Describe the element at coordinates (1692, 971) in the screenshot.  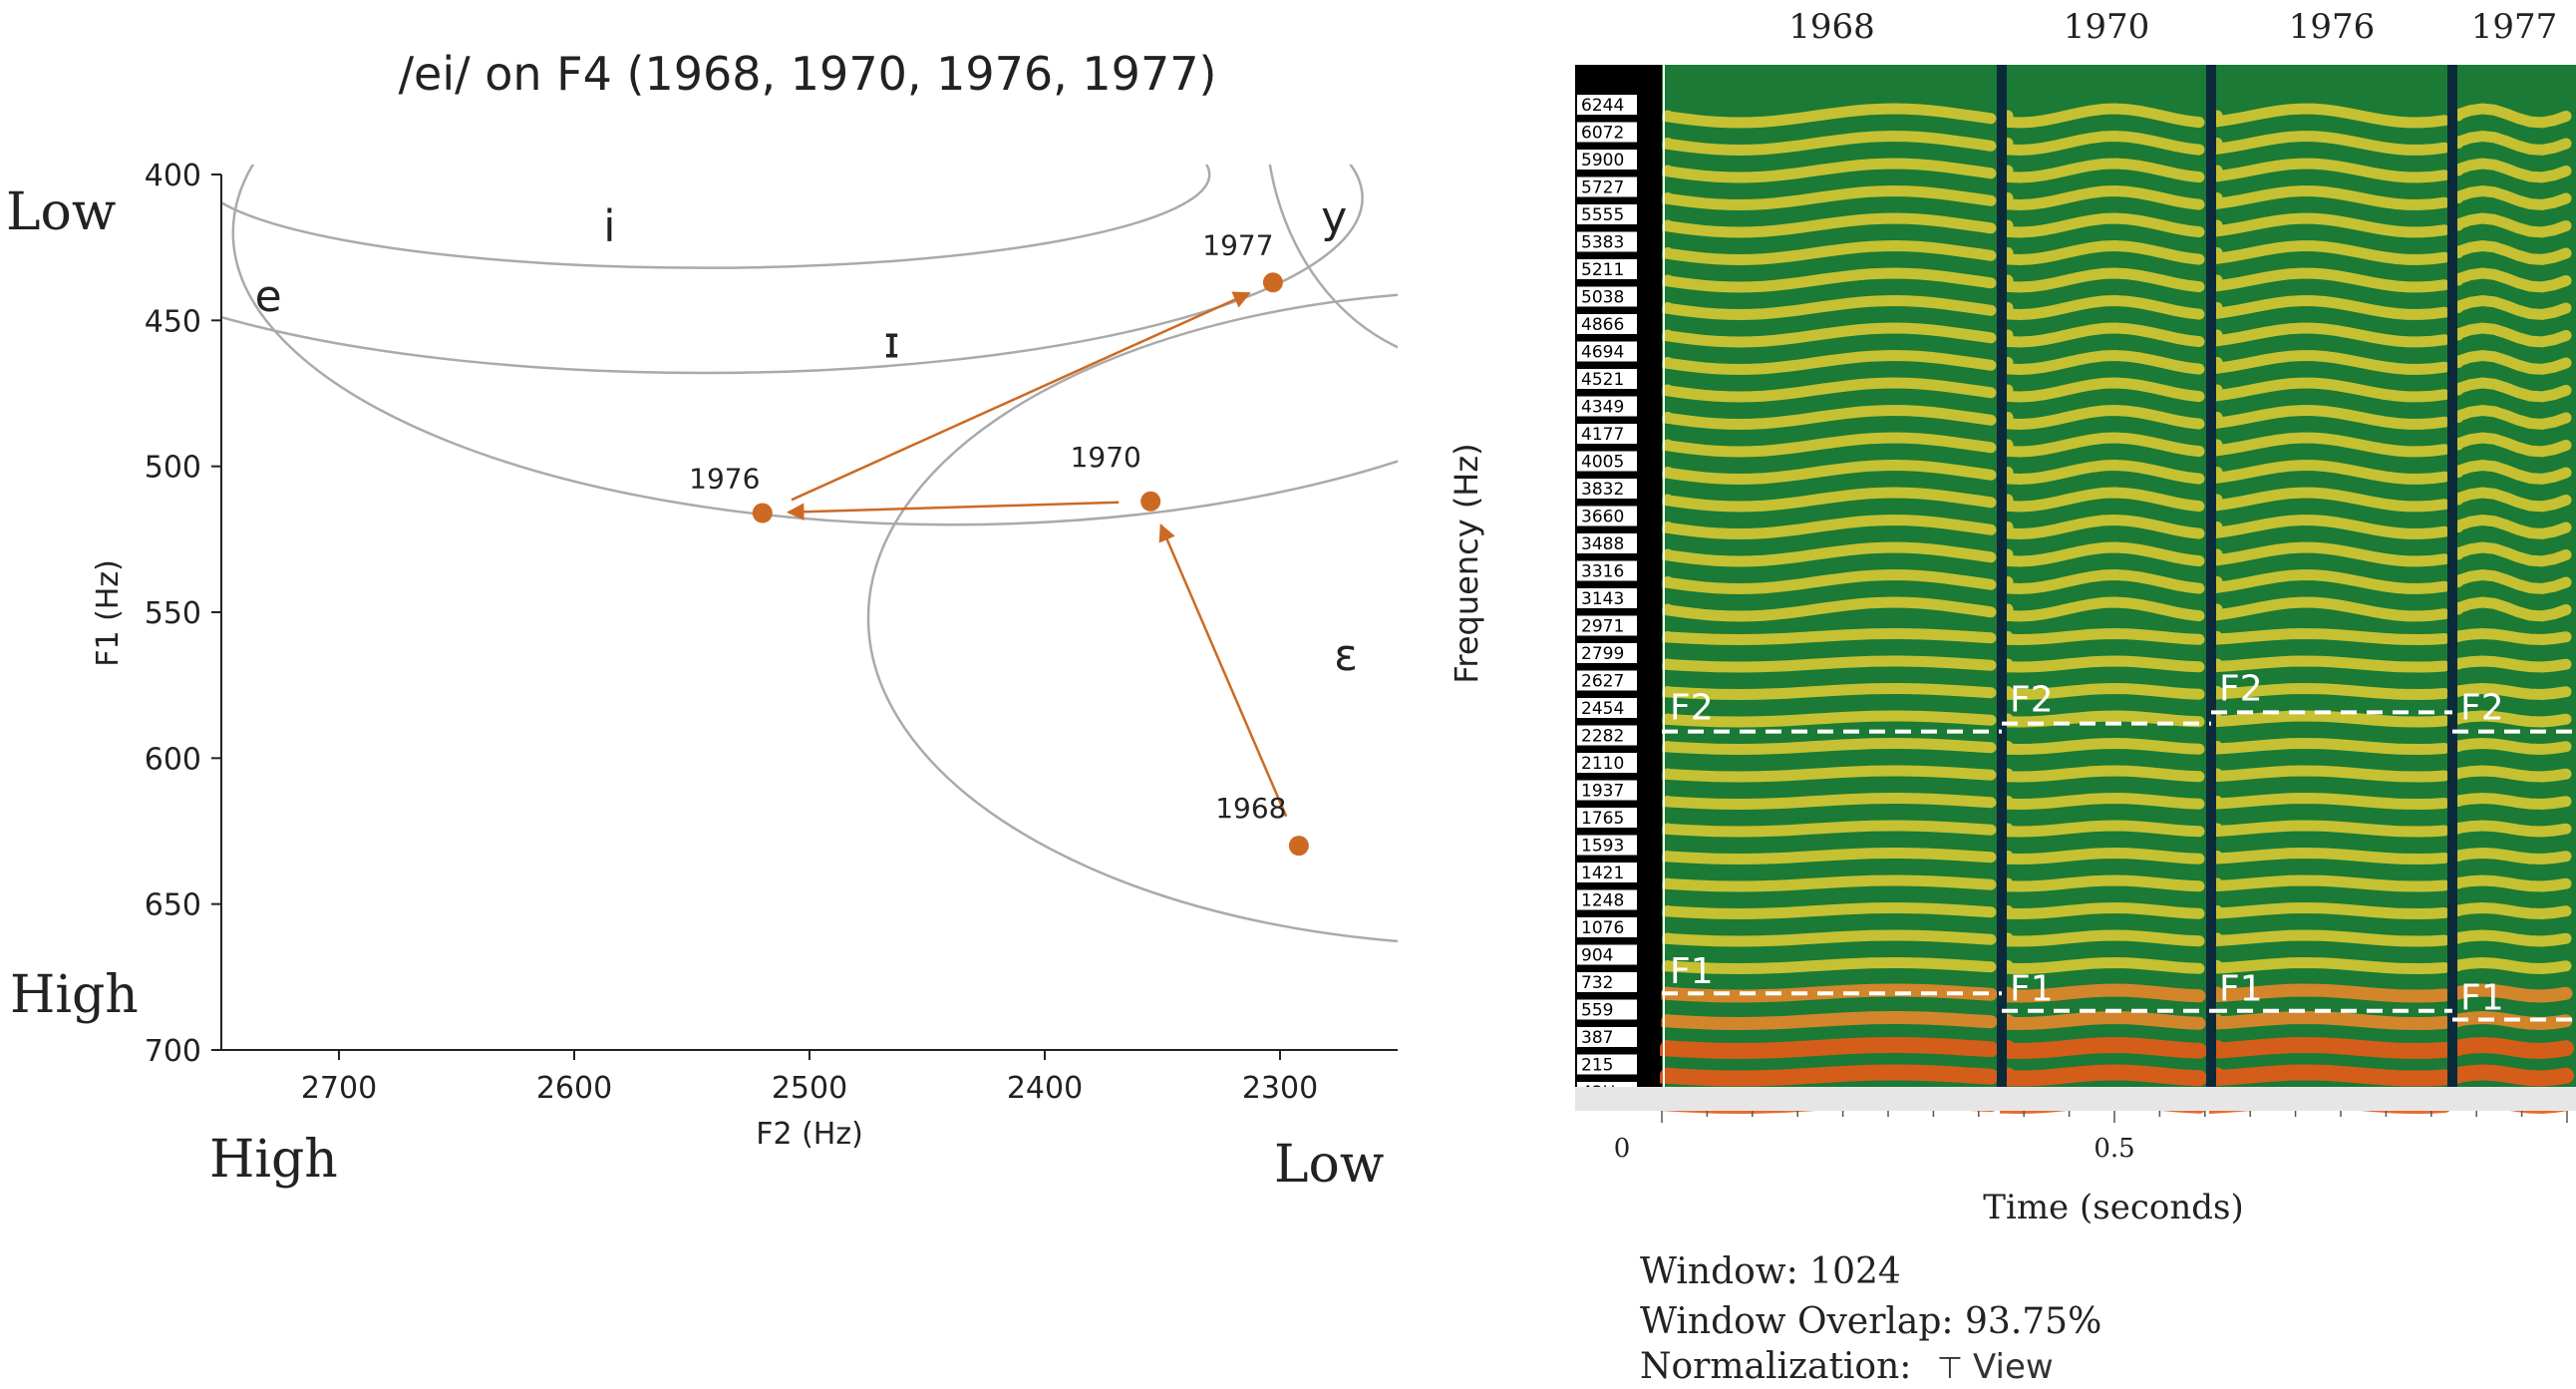
I see `f1-label-1968: F1` at that location.